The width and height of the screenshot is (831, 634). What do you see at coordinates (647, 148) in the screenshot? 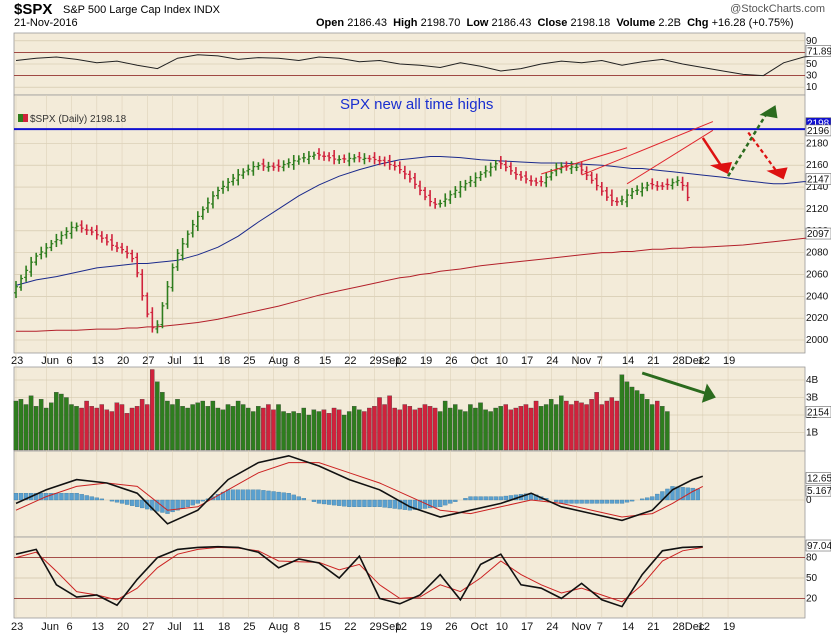
I see `trend-channel-upper` at bounding box center [647, 148].